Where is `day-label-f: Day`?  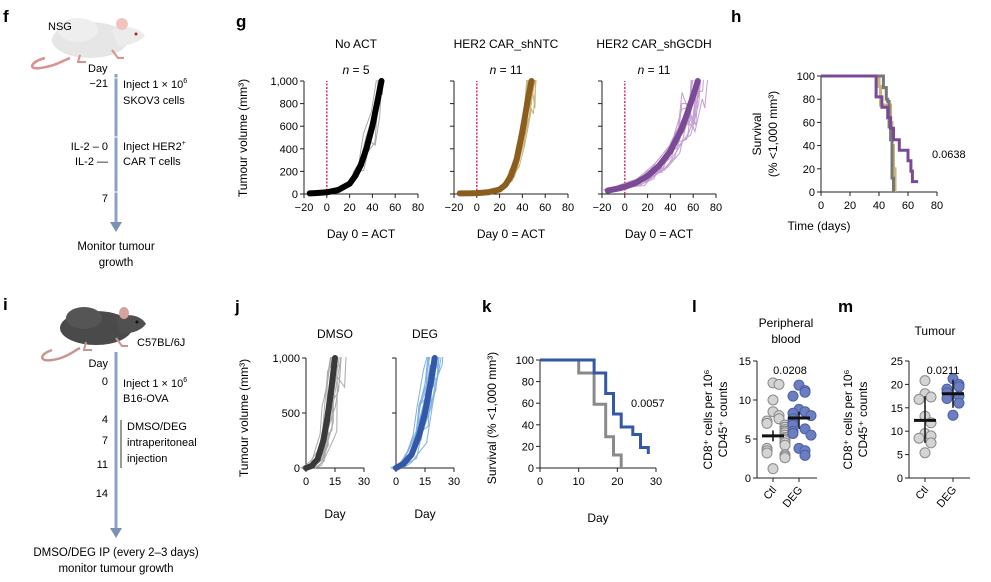
day-label-f: Day is located at coordinates (98, 69).